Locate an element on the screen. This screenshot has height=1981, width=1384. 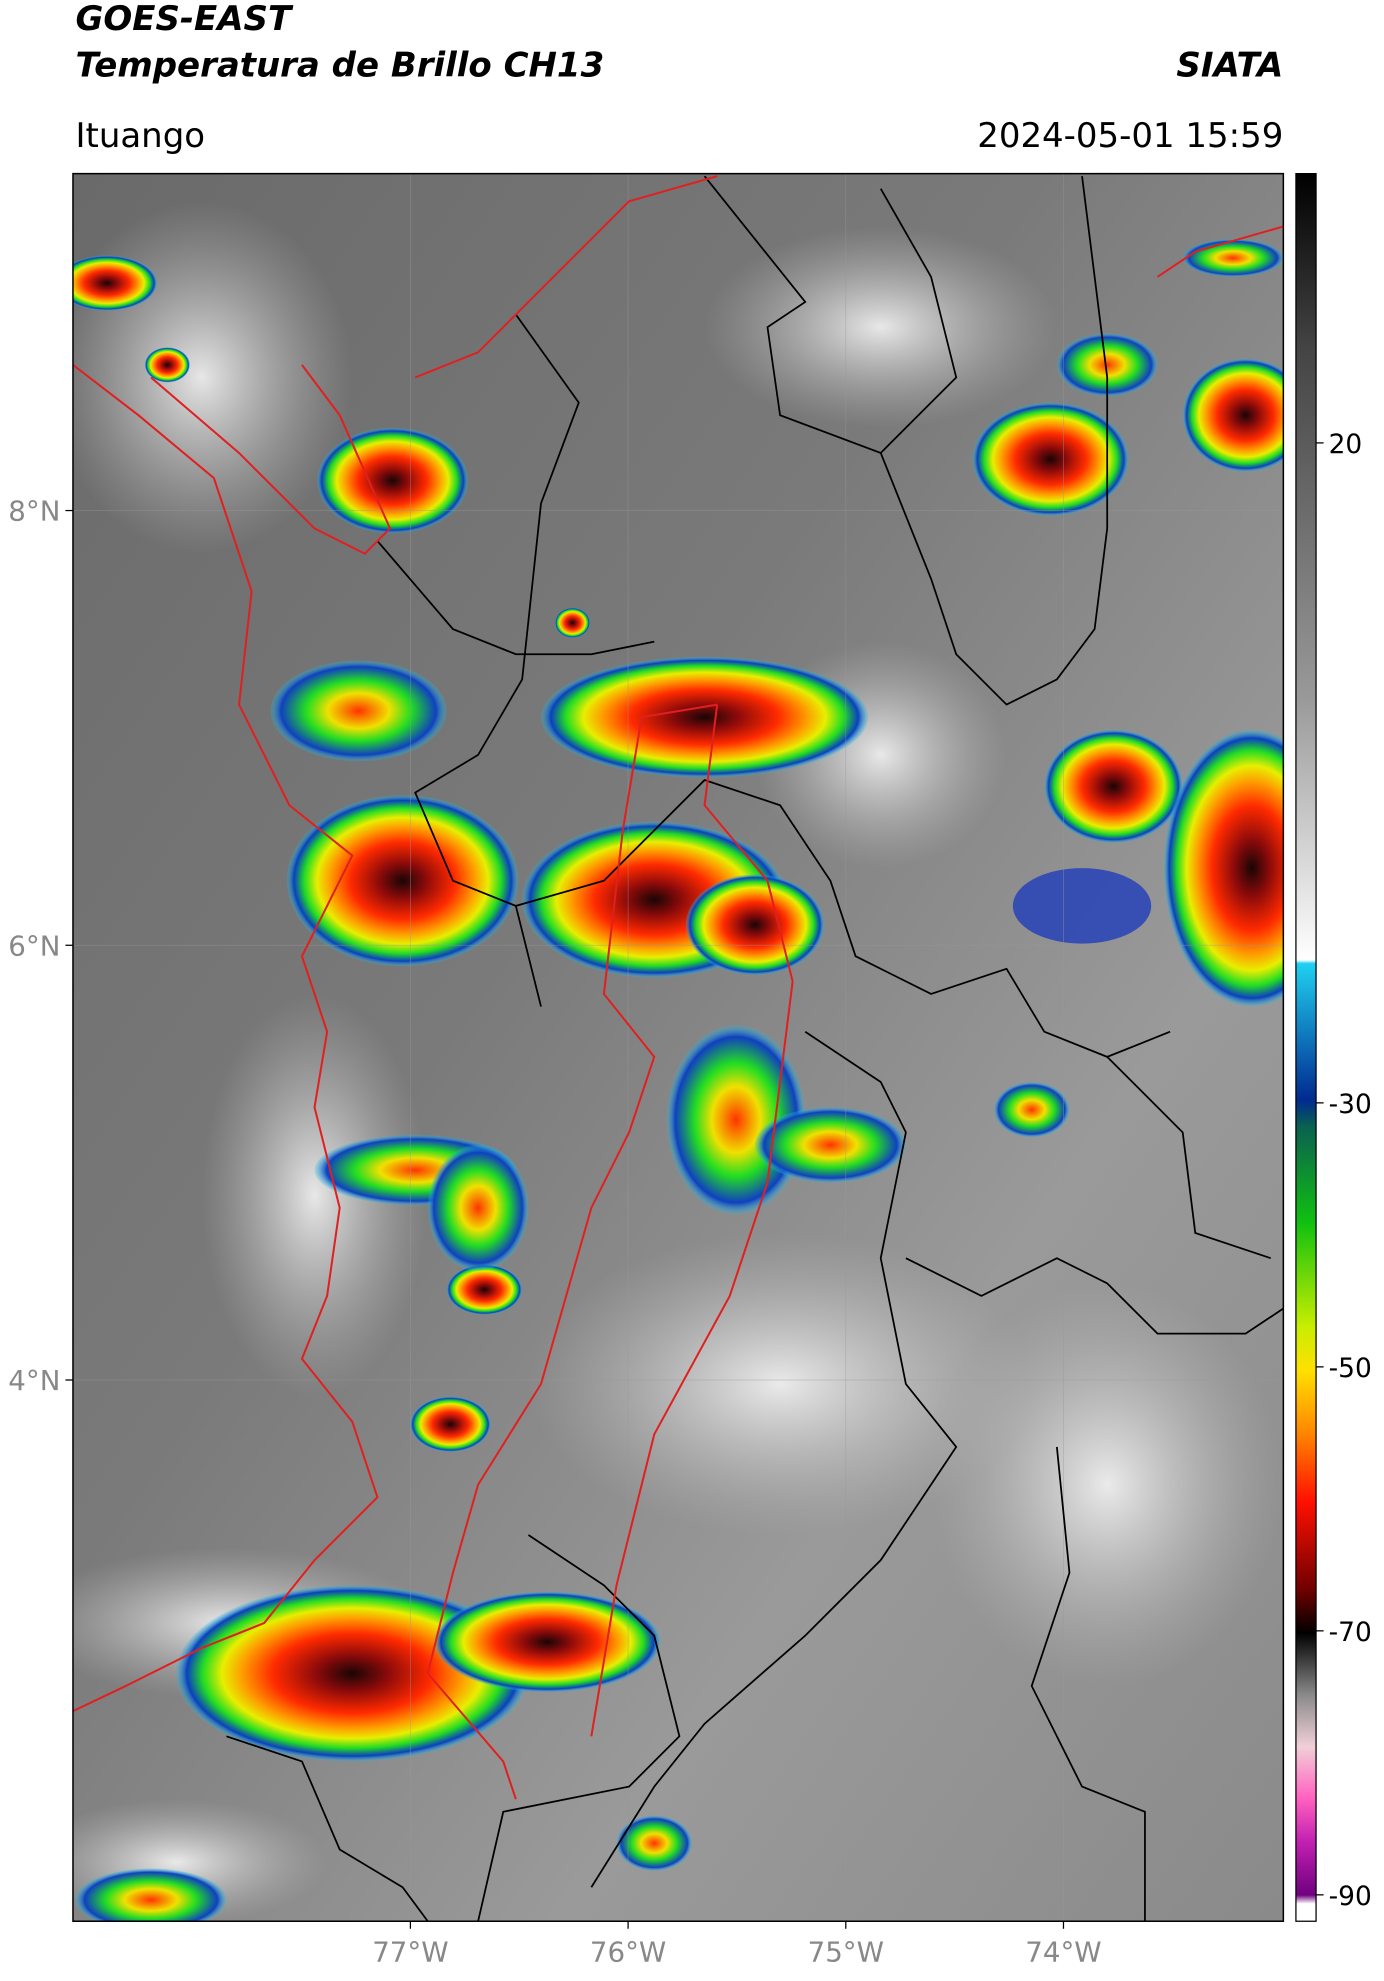
y-tick-label: 4°N is located at coordinates (34, 1380).